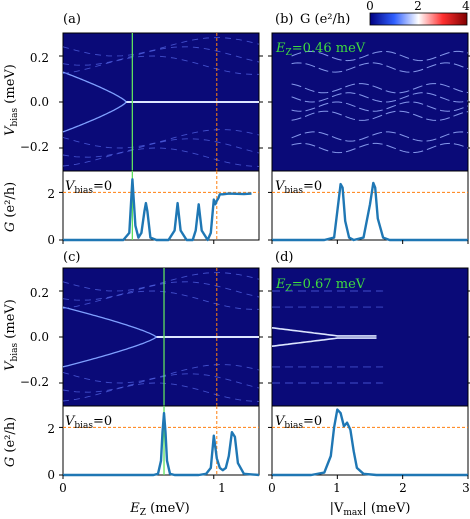 The width and height of the screenshot is (470, 519). What do you see at coordinates (324, 332) in the screenshot?
I see `split-branch-upper` at bounding box center [324, 332].